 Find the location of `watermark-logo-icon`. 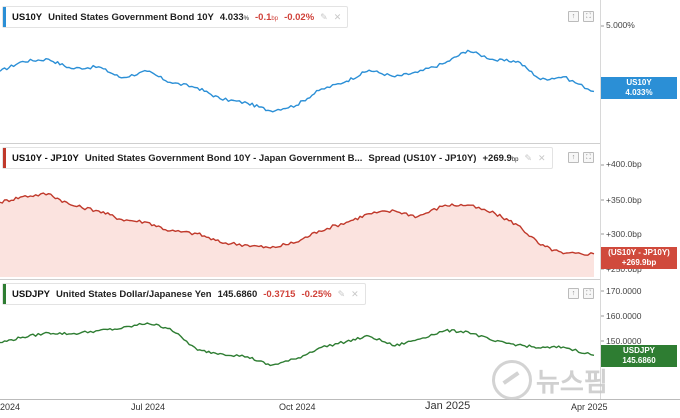

watermark-logo-icon is located at coordinates (512, 380).